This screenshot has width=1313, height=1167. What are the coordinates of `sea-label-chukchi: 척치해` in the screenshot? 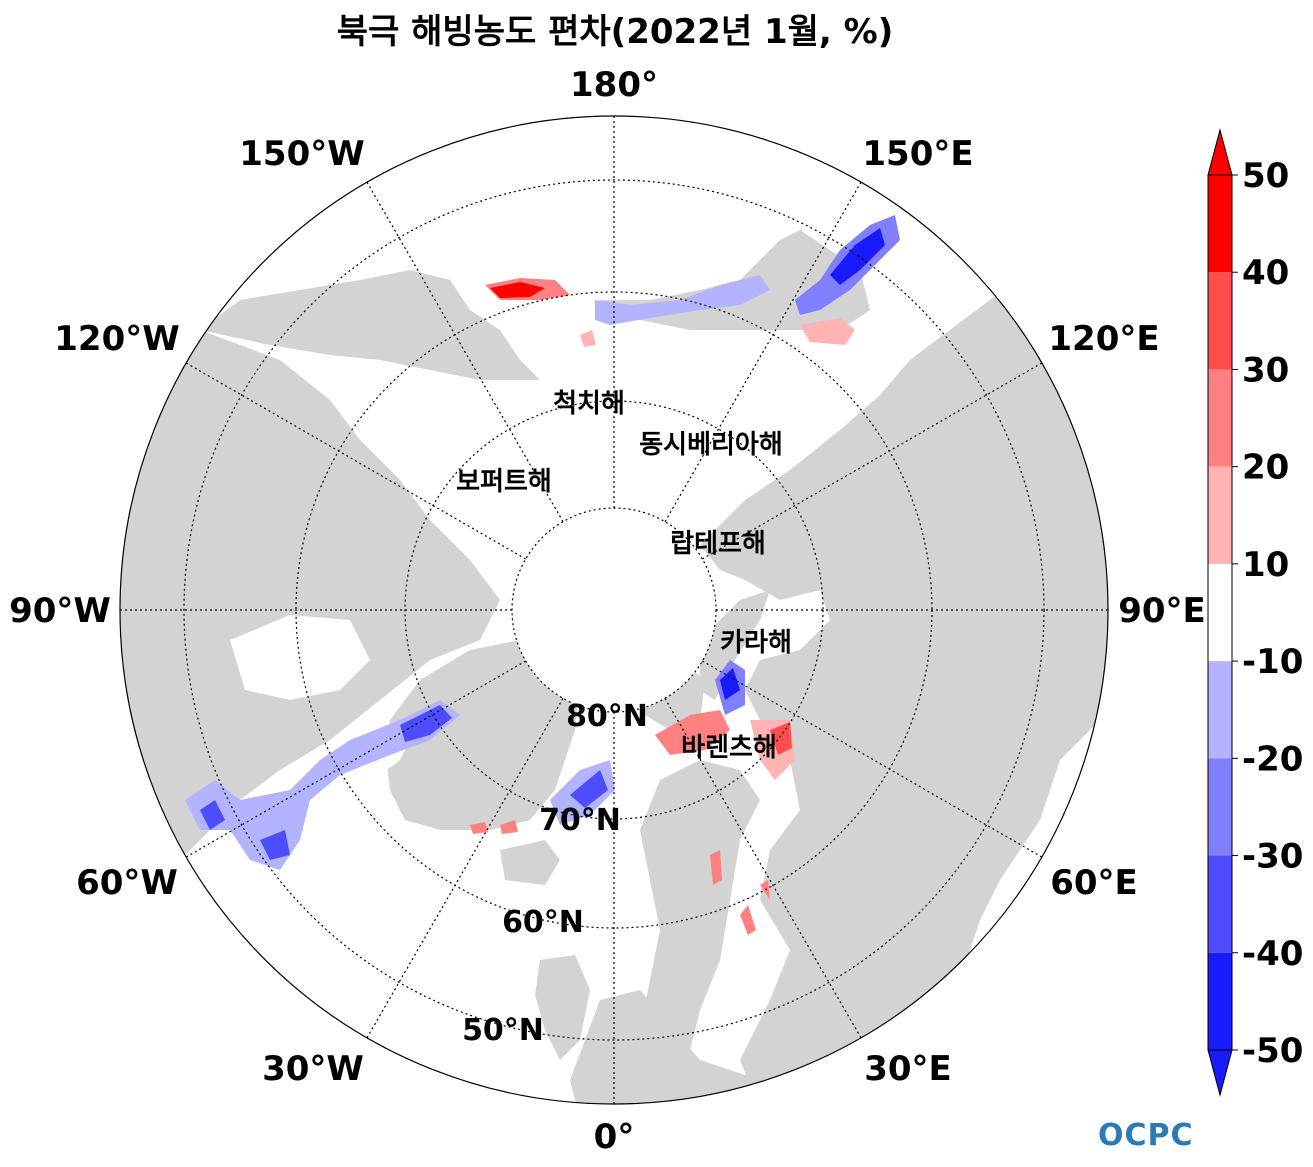 It's located at (589, 404).